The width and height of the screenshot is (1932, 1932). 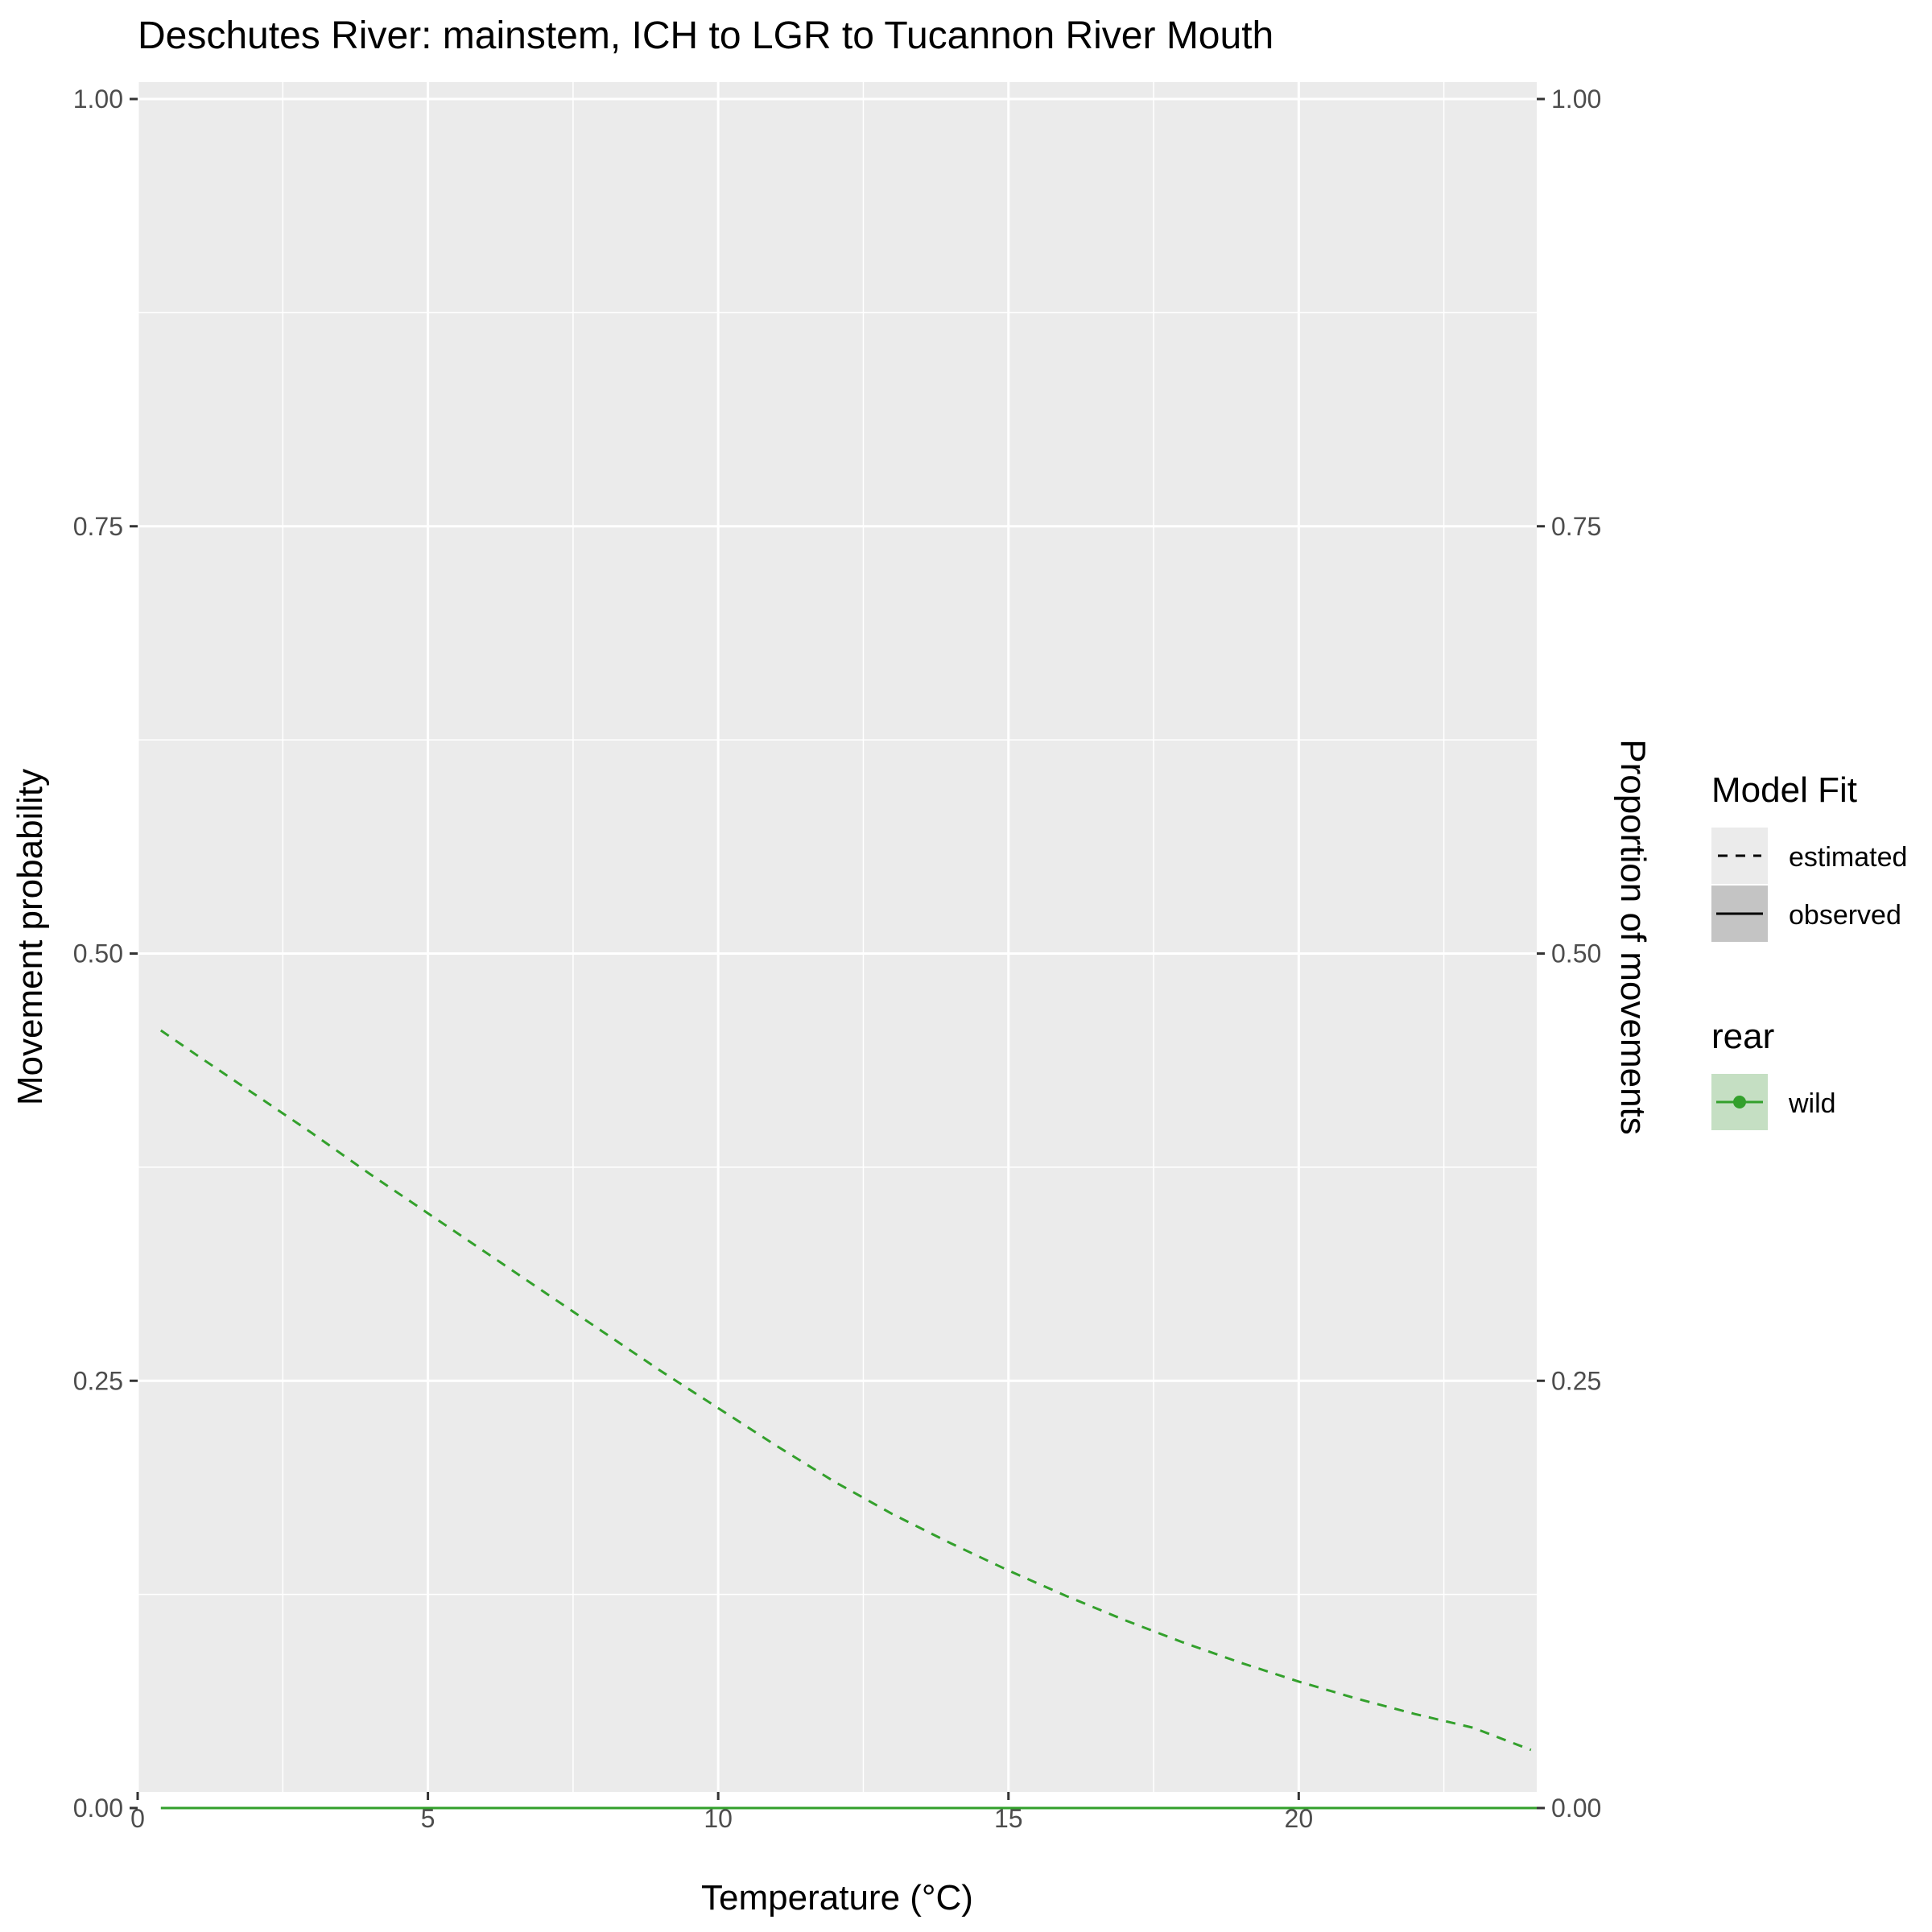 I want to click on y-tick-label-right: 0.25, so click(x=1576, y=1380).